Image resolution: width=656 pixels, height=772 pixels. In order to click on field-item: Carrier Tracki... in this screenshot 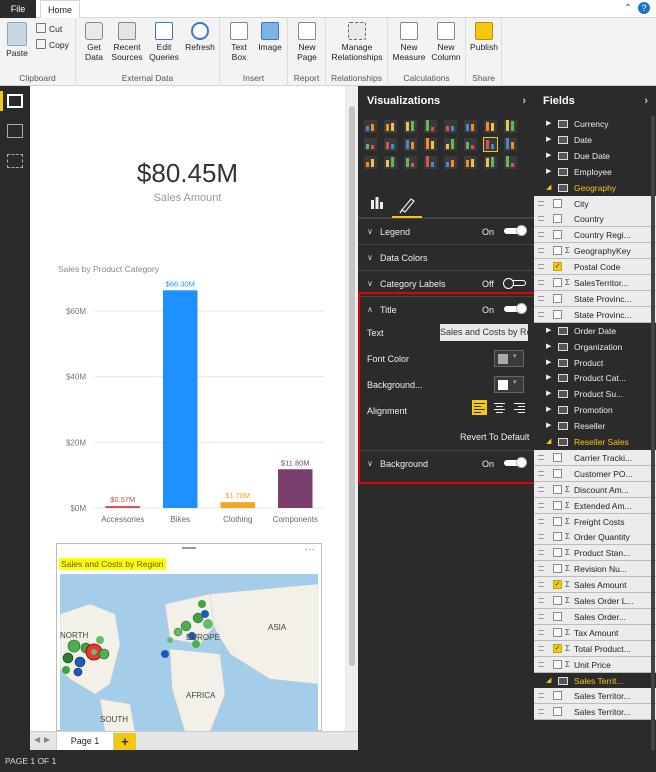, I will do `click(595, 457)`.